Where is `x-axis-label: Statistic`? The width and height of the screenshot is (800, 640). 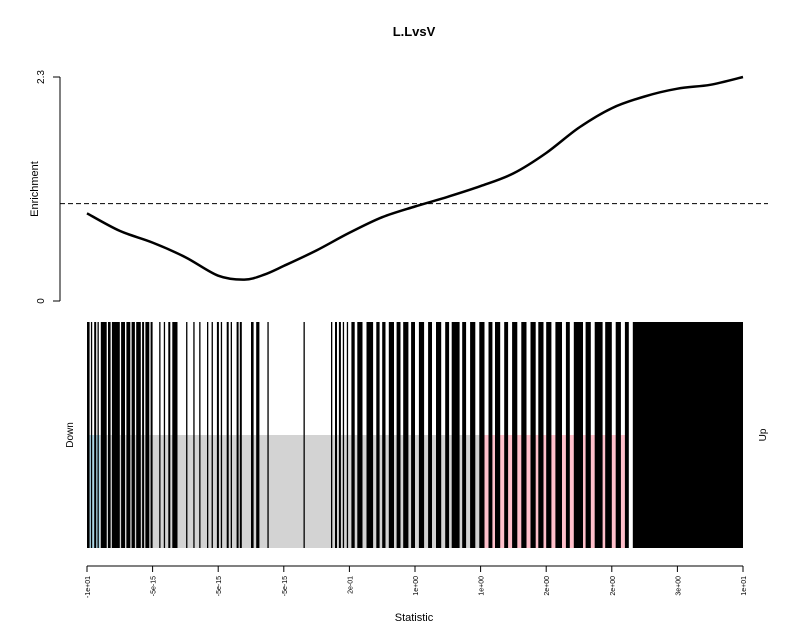
x-axis-label: Statistic is located at coordinates (414, 618).